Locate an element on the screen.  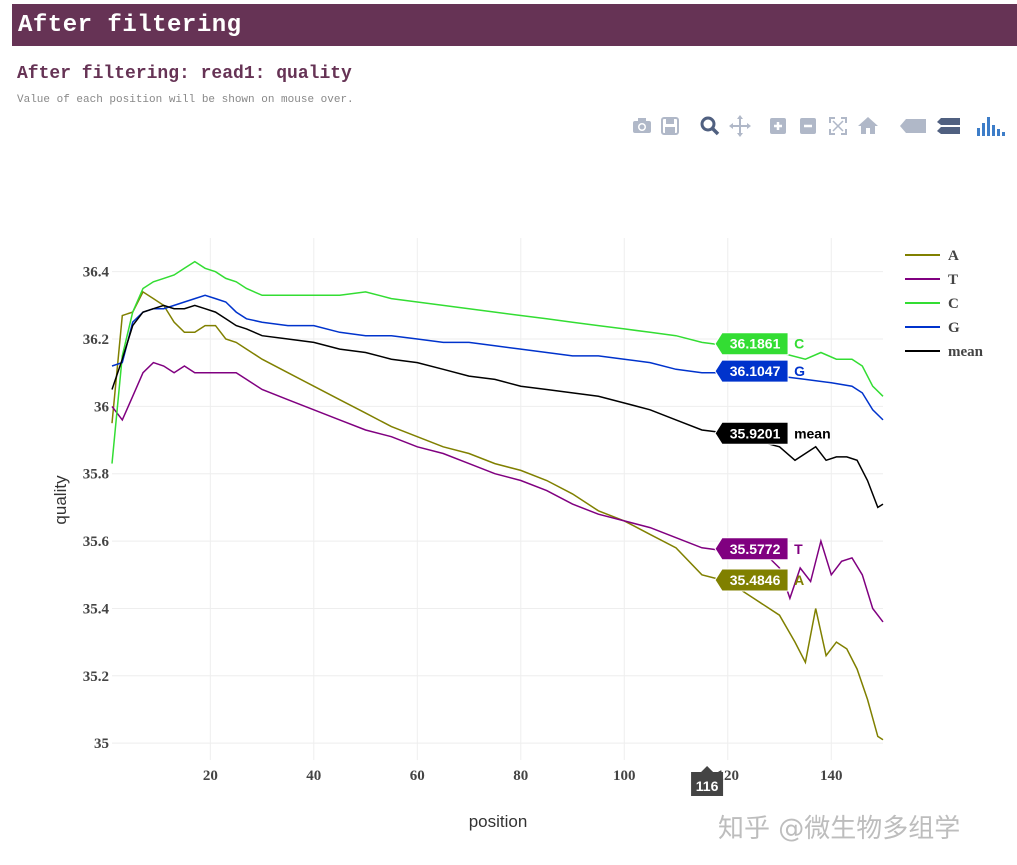
legend-label-G: G is located at coordinates (954, 328).